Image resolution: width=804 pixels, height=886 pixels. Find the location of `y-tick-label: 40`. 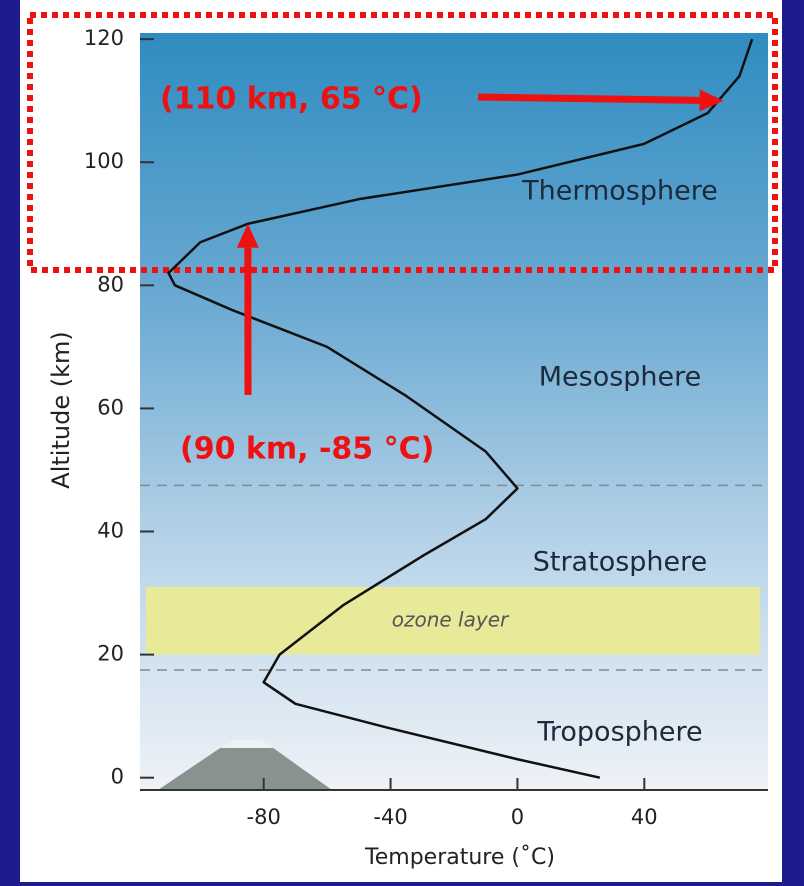

y-tick-label: 40 is located at coordinates (110, 531).